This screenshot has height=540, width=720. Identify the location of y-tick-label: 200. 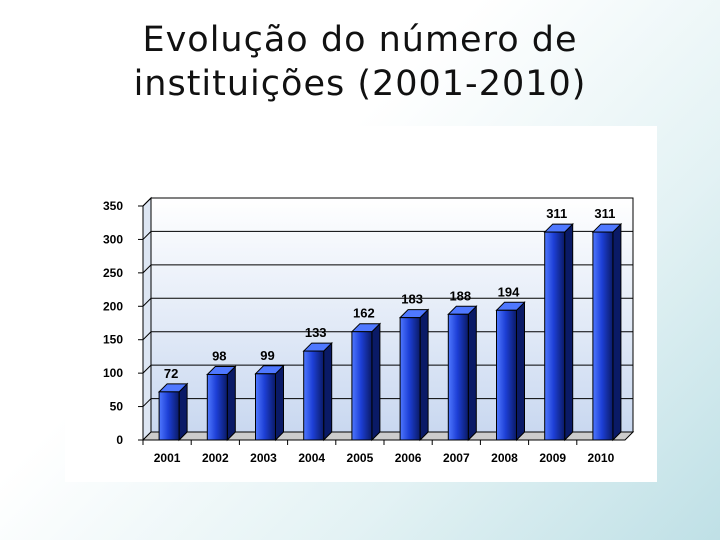
(113, 306).